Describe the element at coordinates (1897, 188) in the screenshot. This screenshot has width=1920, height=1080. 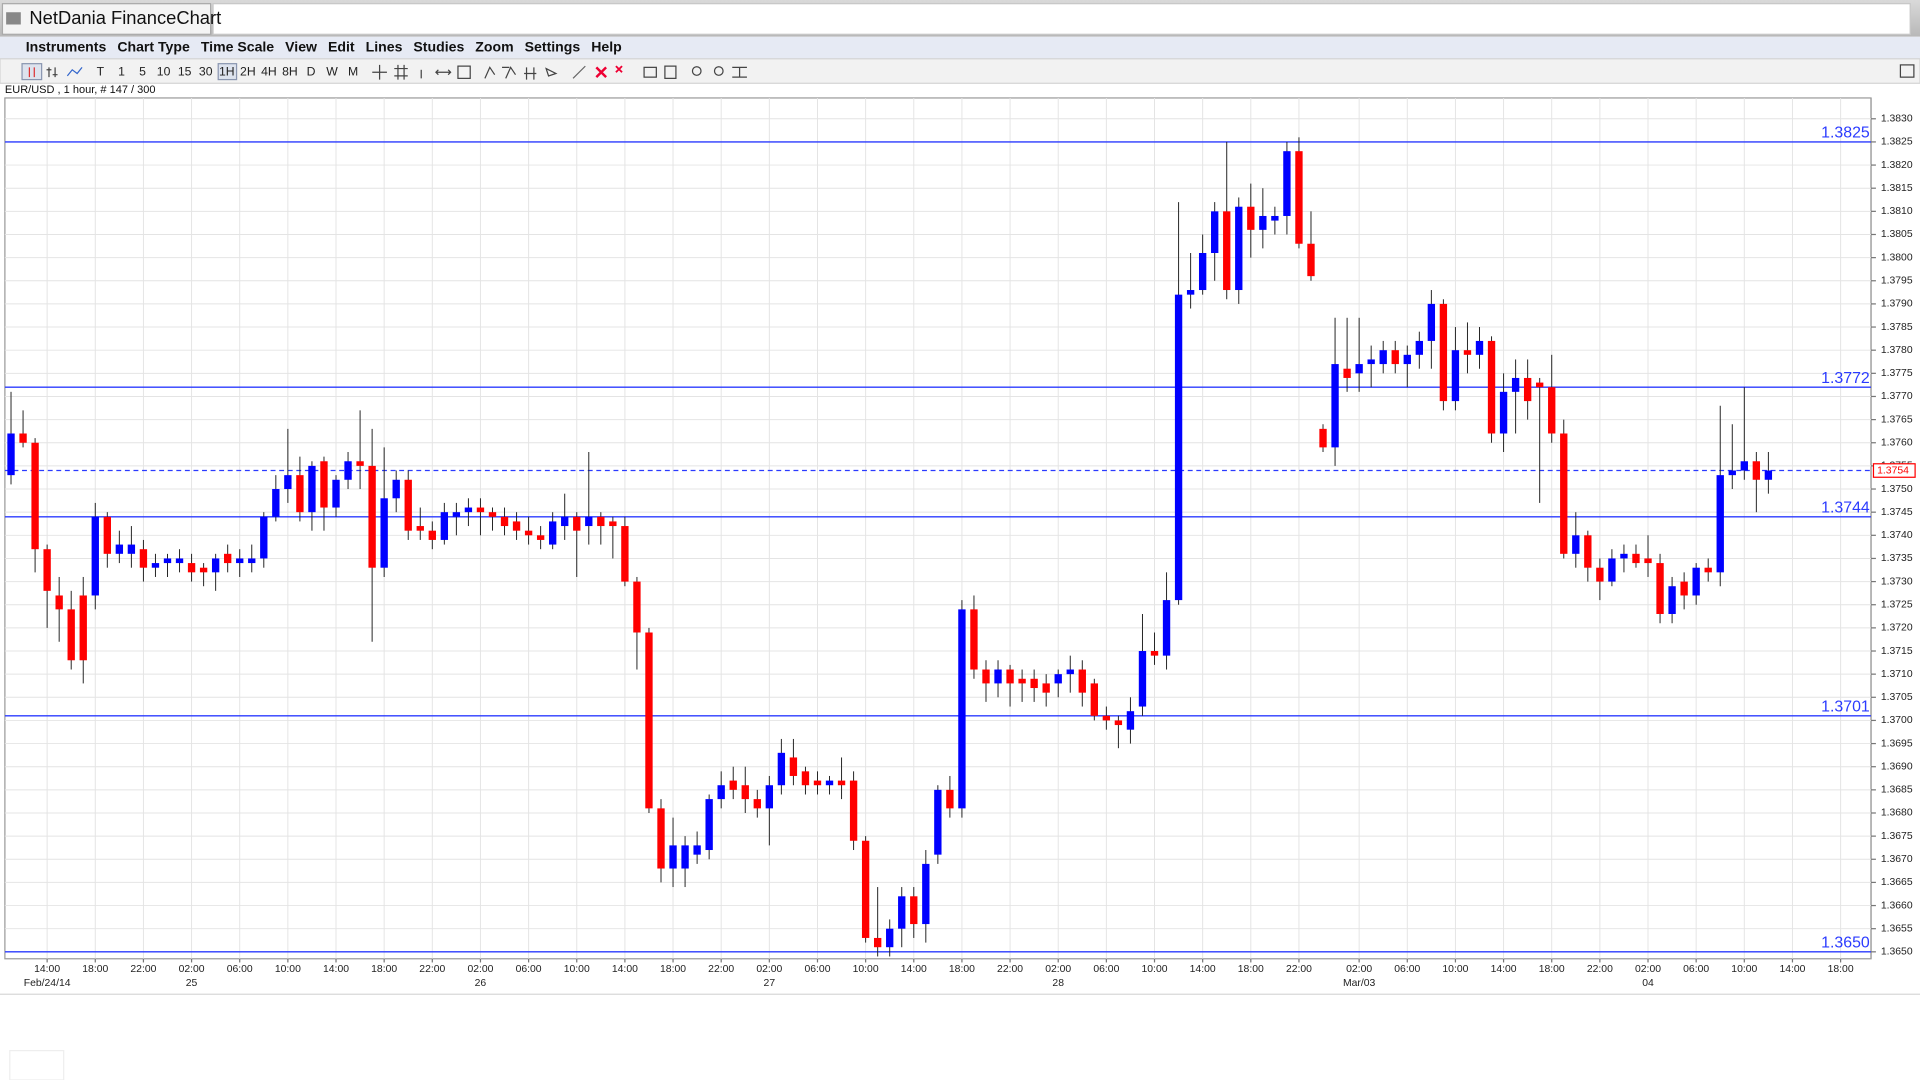
I see `y-tick-label: 1.3815` at that location.